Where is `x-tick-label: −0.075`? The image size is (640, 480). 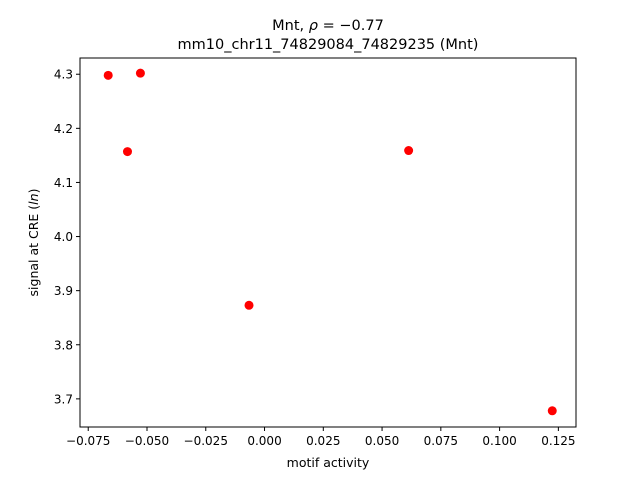
x-tick-label: −0.075 is located at coordinates (88, 441).